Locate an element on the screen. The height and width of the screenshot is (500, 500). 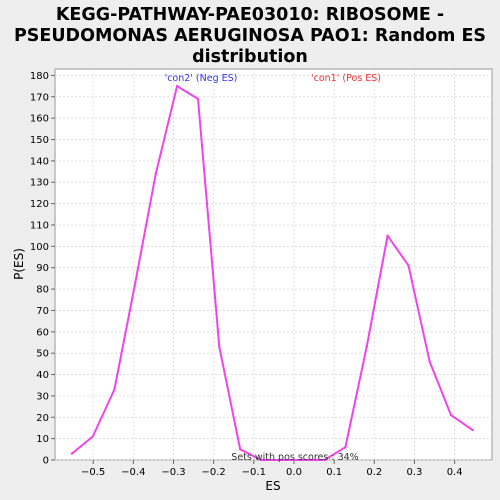
y-tick-label: 100 is located at coordinates (39, 247).